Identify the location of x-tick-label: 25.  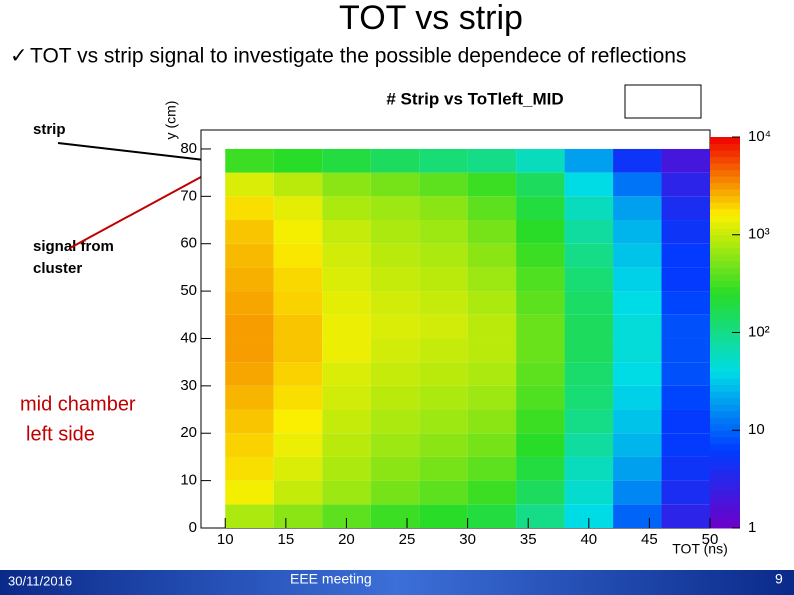
(407, 539).